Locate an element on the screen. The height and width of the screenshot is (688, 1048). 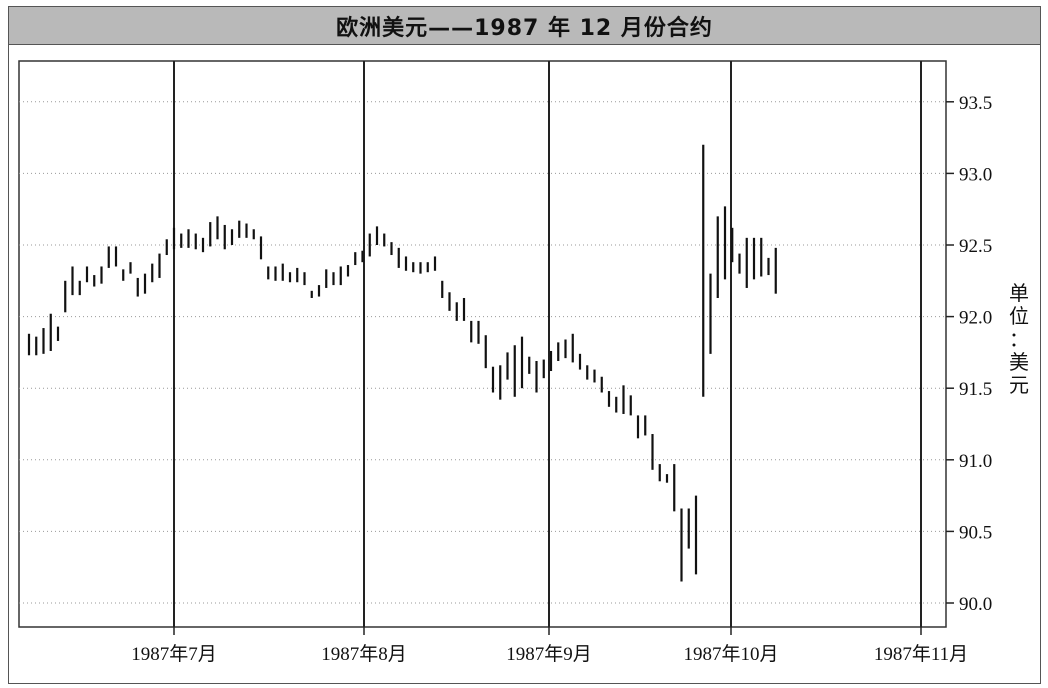
y-axis-label-char: ： is located at coordinates (1019, 339).